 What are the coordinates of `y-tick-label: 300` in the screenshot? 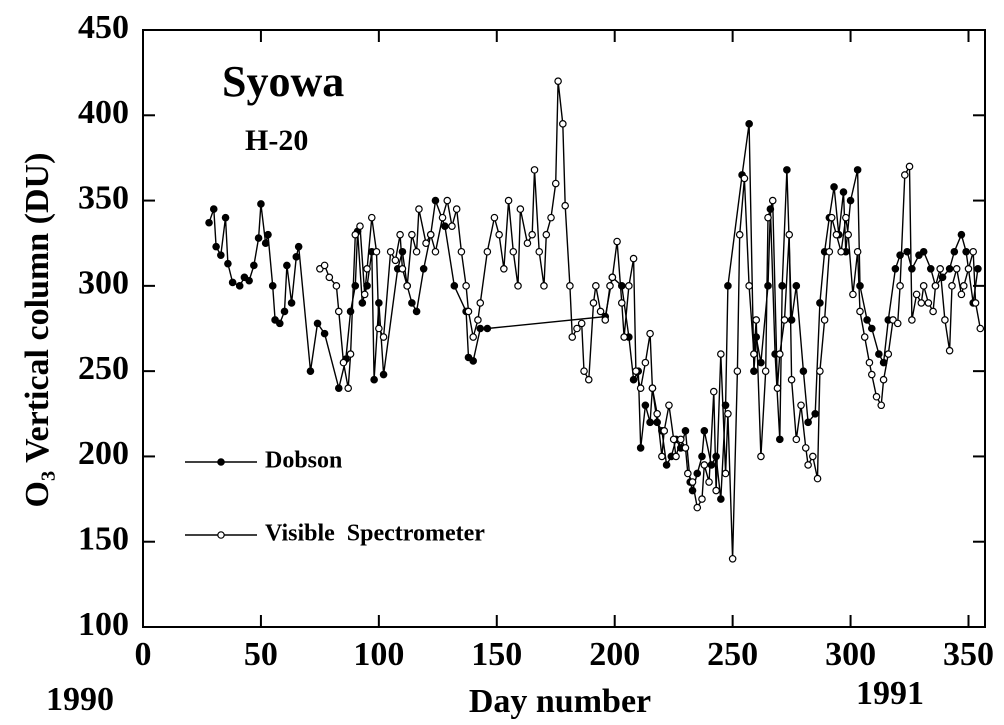 It's located at (103, 283).